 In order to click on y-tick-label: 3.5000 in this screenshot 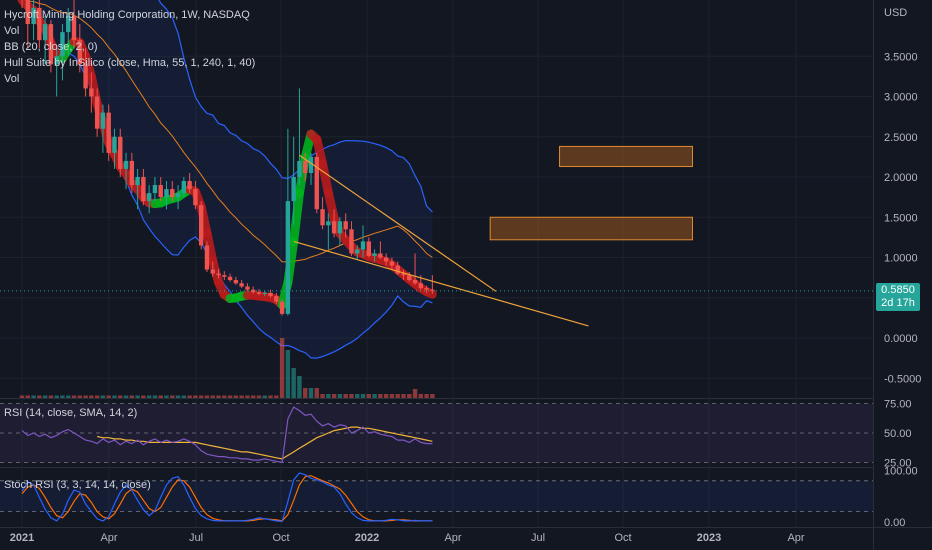, I will do `click(901, 57)`.